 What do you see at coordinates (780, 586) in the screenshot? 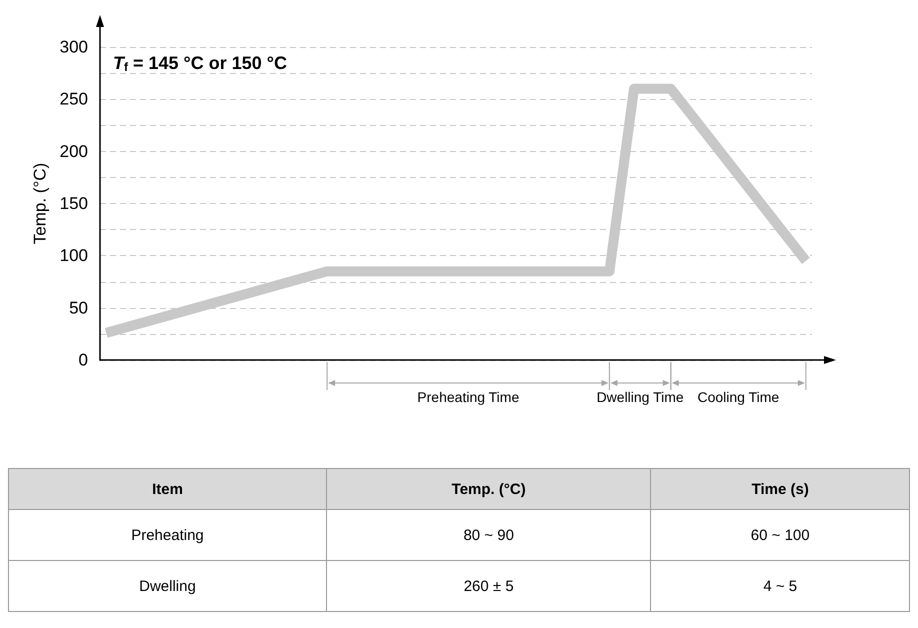
I see `text: 4 ~ 5` at bounding box center [780, 586].